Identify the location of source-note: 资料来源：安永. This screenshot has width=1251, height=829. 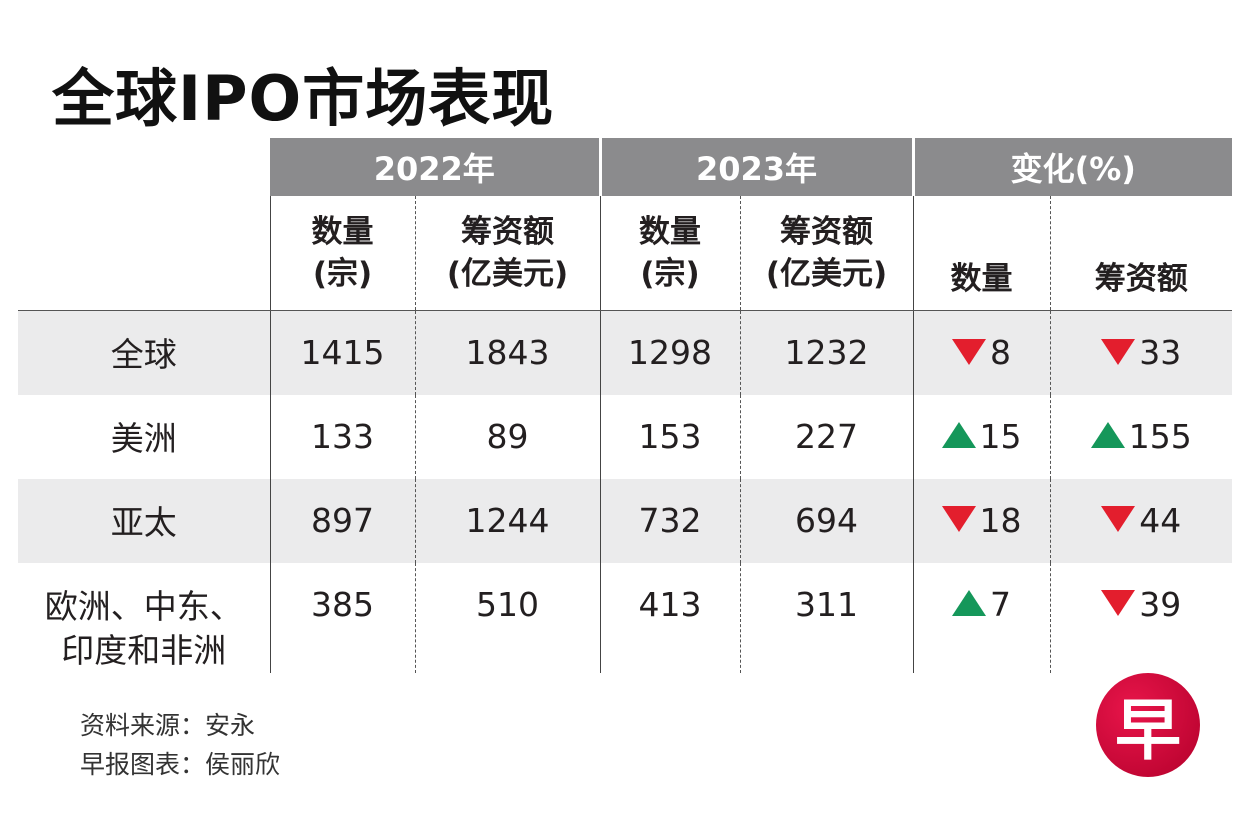
(168, 725).